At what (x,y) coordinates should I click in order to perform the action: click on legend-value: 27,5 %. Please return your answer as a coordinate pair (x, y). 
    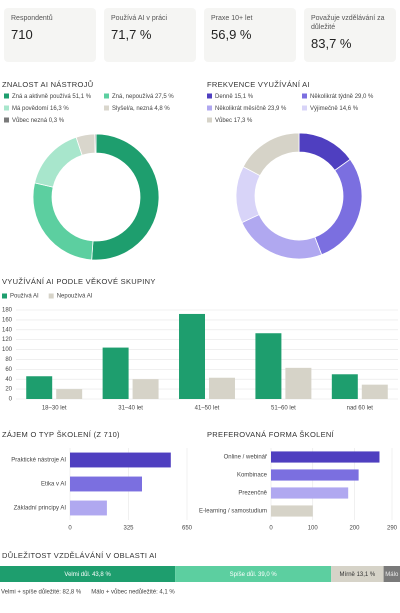
    Looking at the image, I should click on (164, 97).